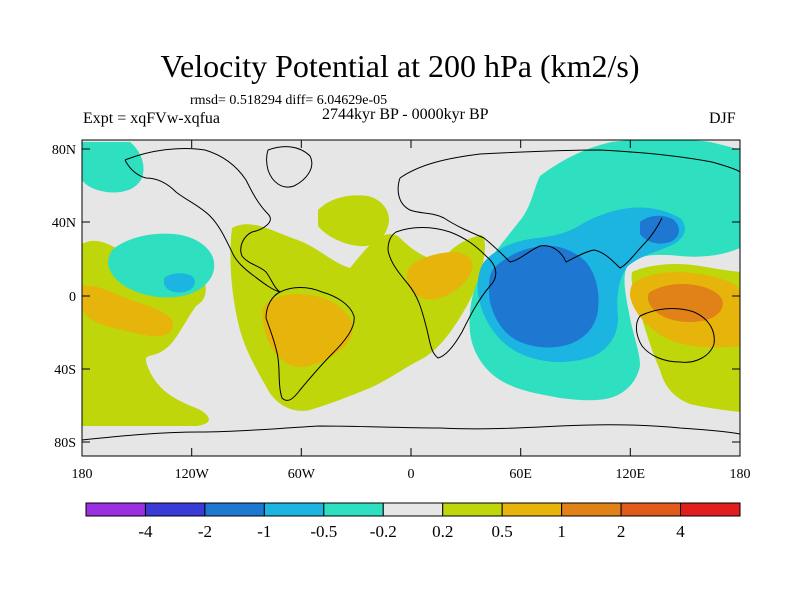  Describe the element at coordinates (383, 531) in the screenshot. I see `colorbar-label: -0.2` at that location.